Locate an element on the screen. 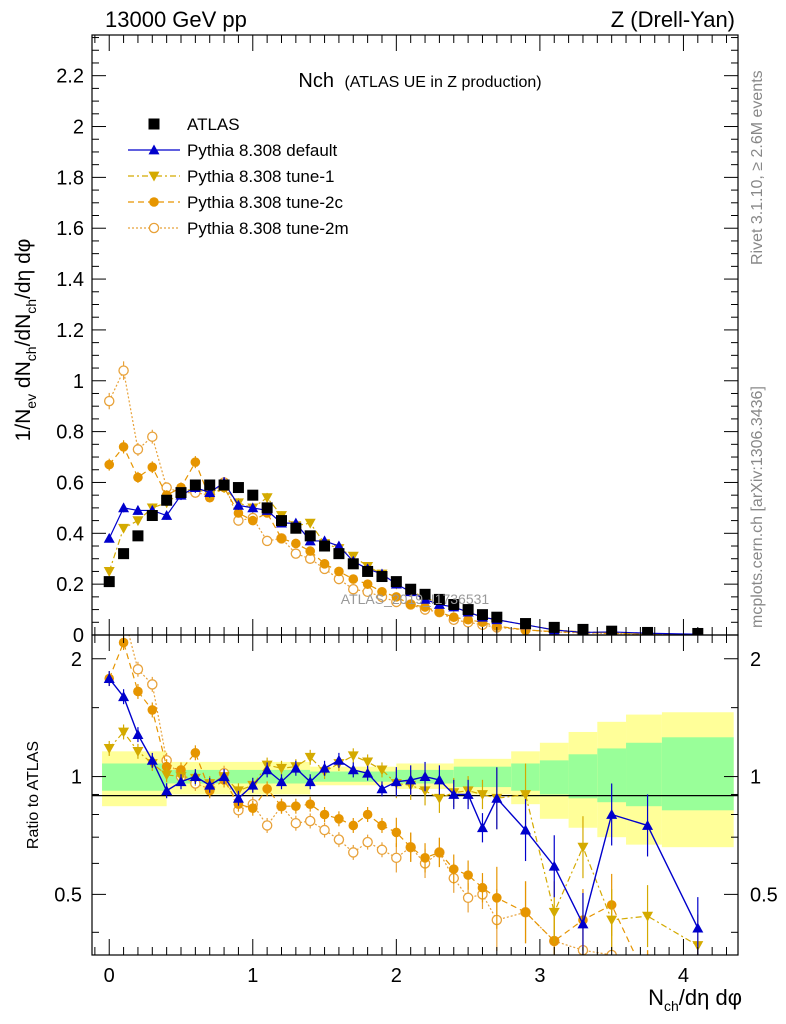 The width and height of the screenshot is (786, 1024). y-tick-label: 1.6 is located at coordinates (70, 229).